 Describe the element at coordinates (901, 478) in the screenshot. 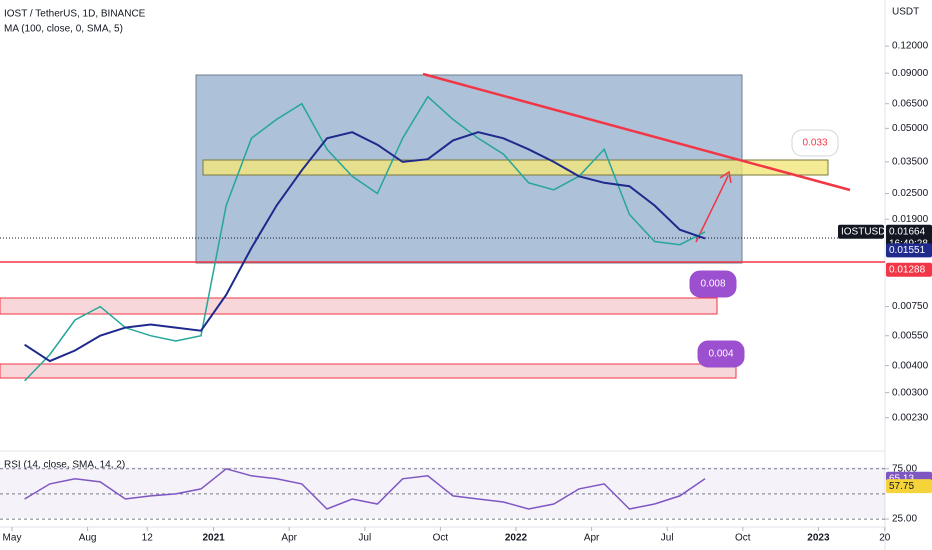

I see `rsi-value-label: 65.13` at that location.